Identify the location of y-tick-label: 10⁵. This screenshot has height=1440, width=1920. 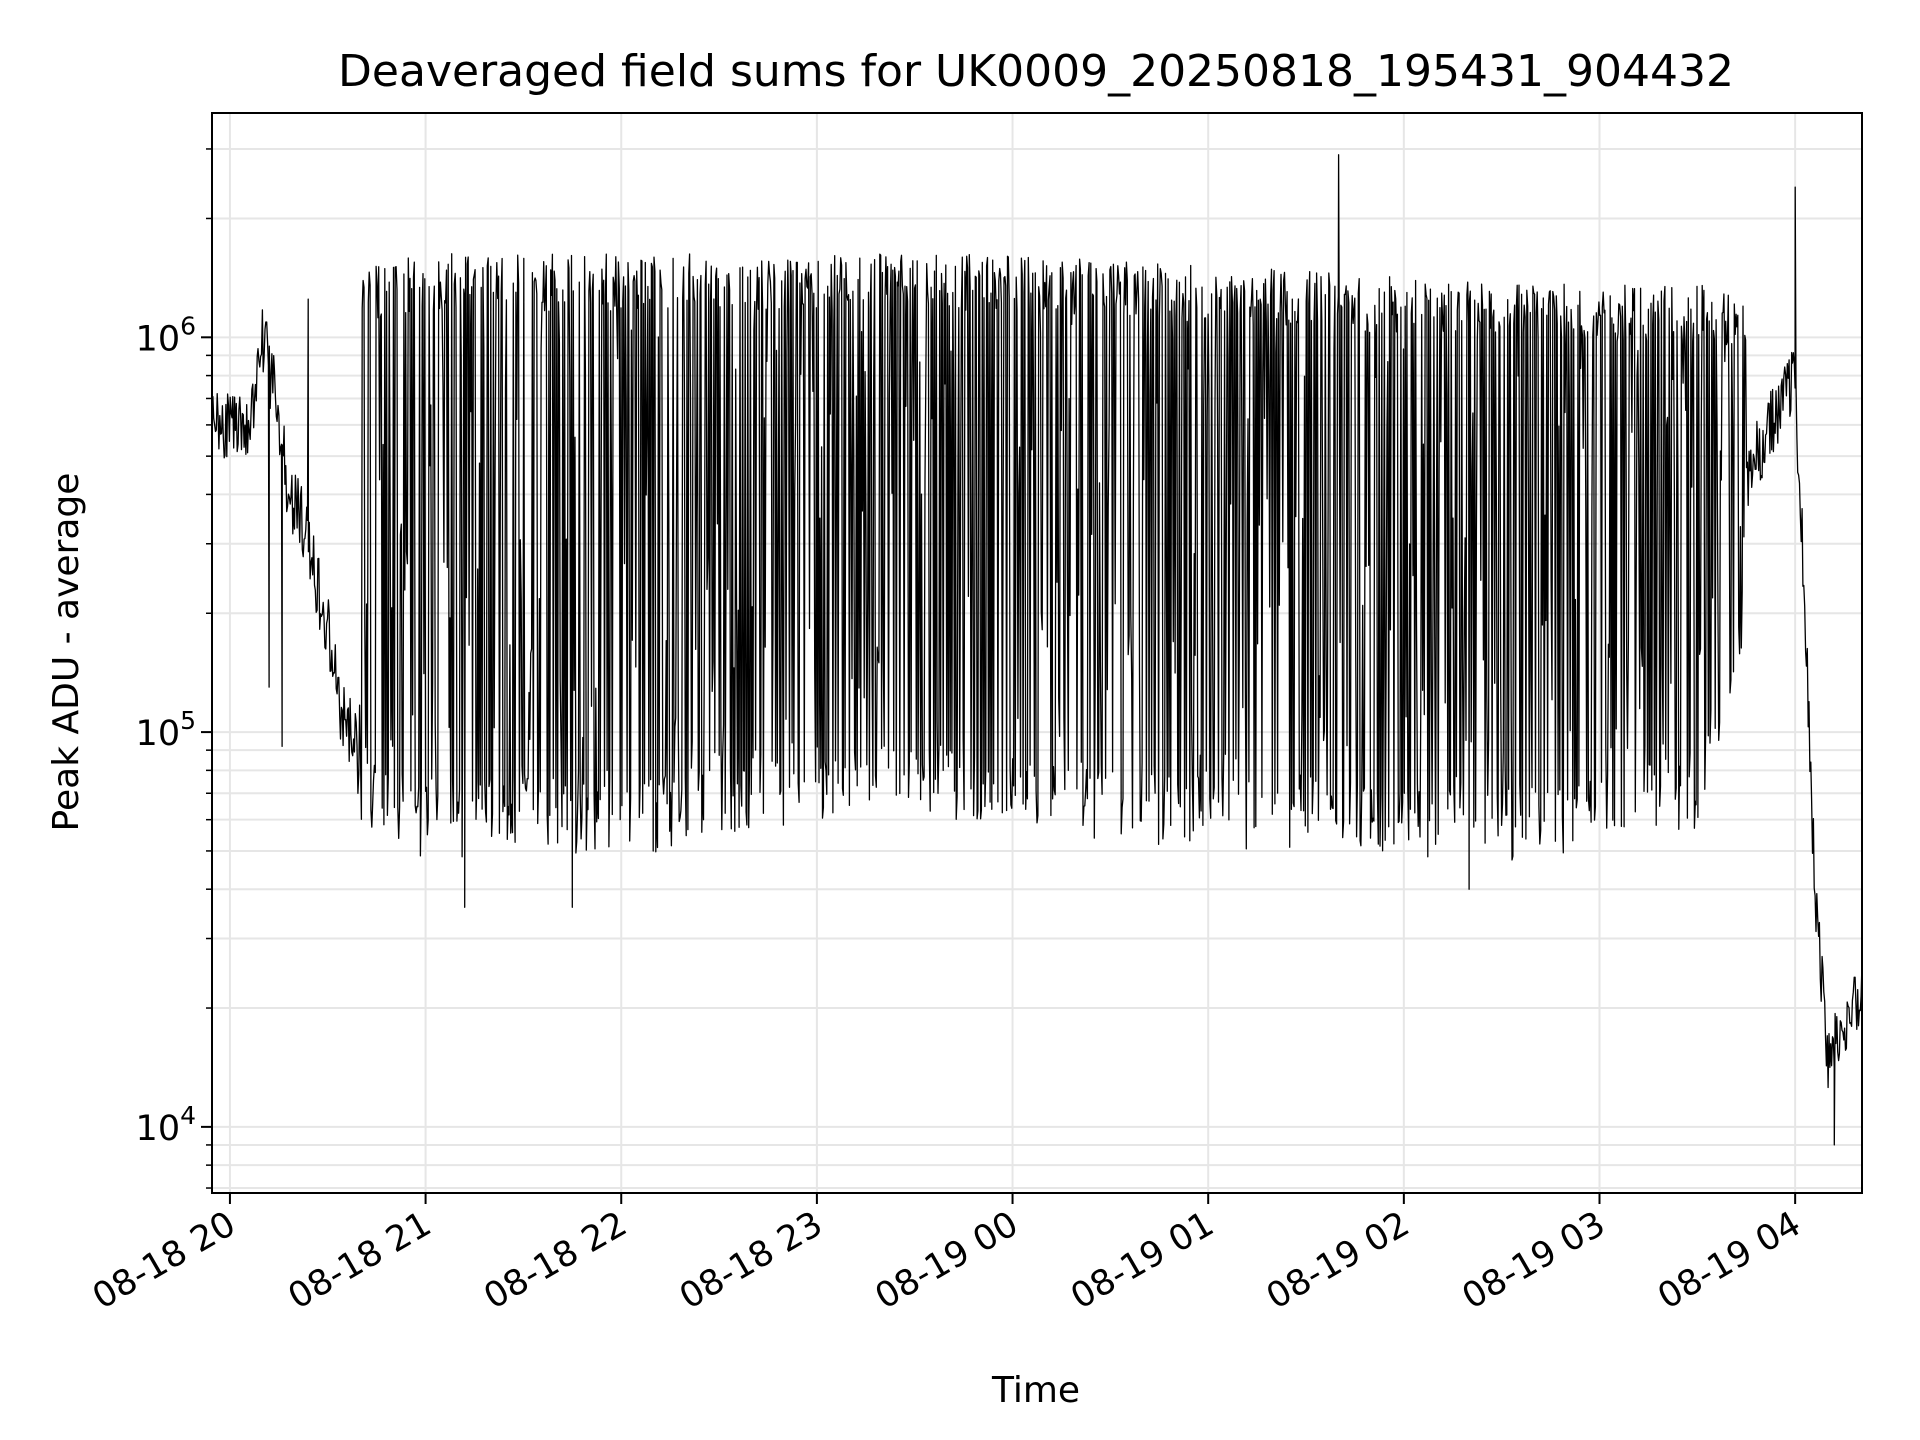
(166, 730).